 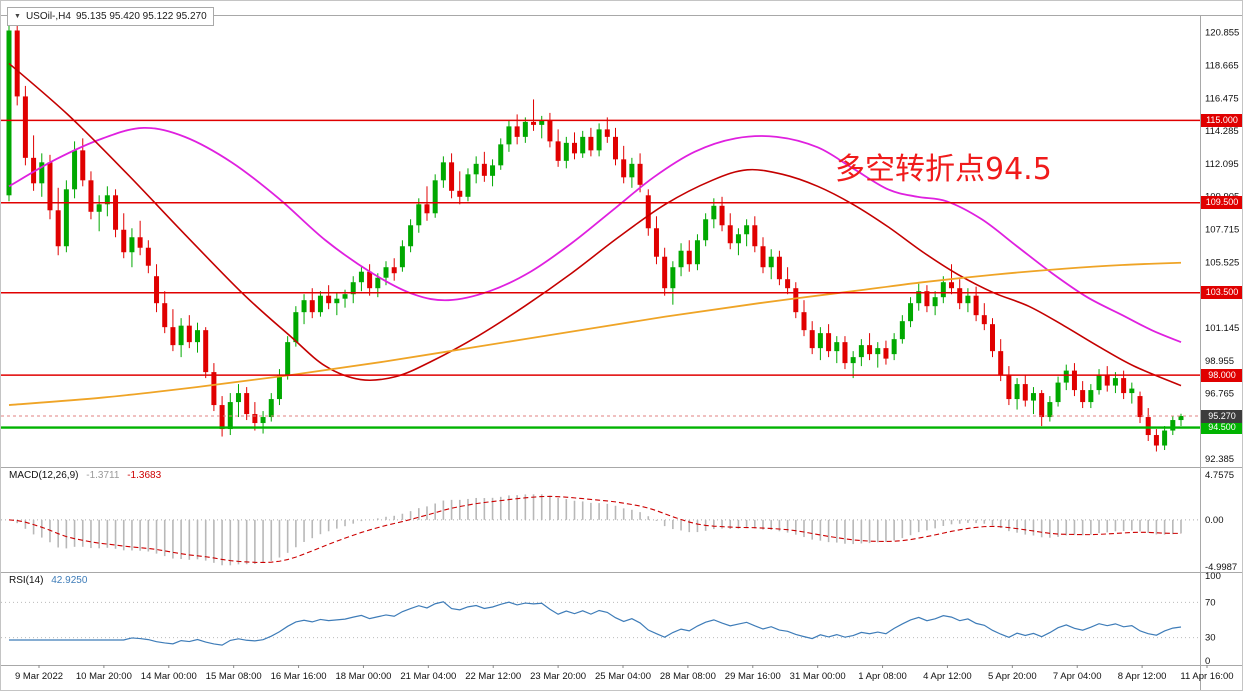 I want to click on symbol-timeframe-label: USOil-,H4, so click(x=48, y=16).